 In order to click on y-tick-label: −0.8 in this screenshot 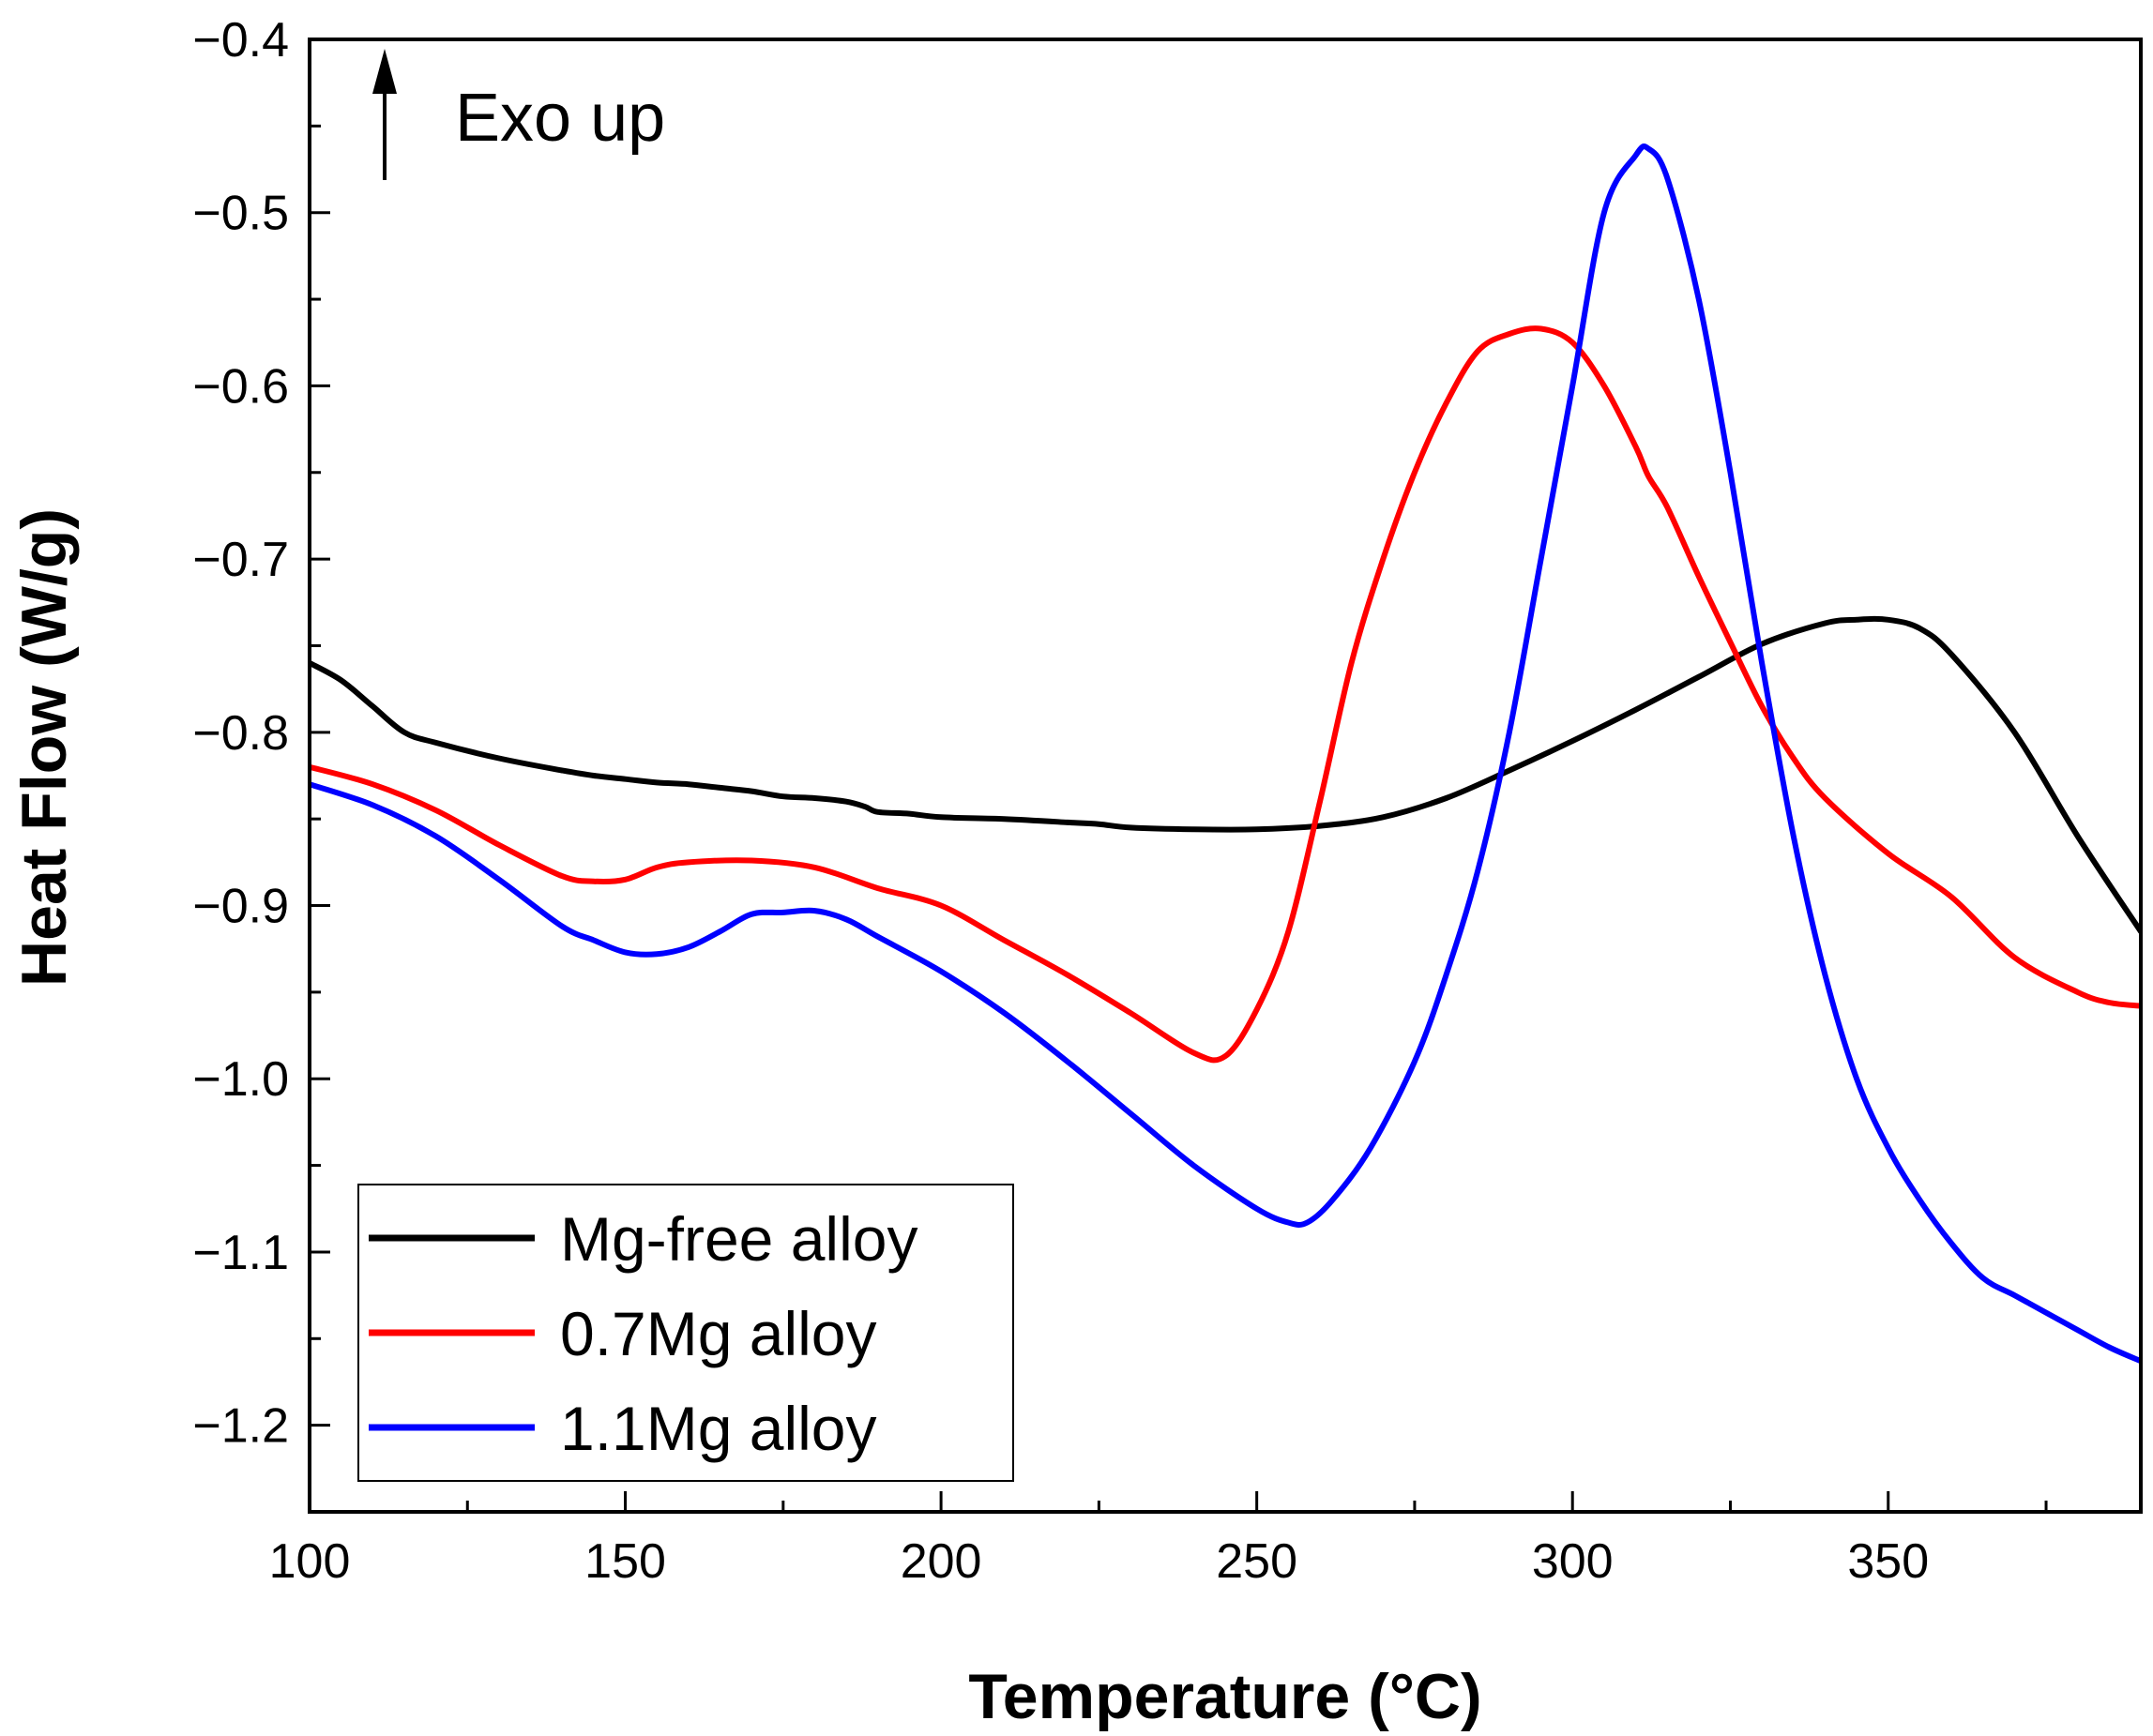, I will do `click(241, 733)`.